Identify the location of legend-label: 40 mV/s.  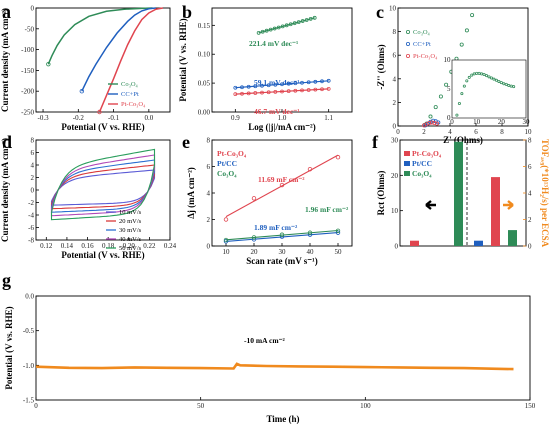
(130, 239).